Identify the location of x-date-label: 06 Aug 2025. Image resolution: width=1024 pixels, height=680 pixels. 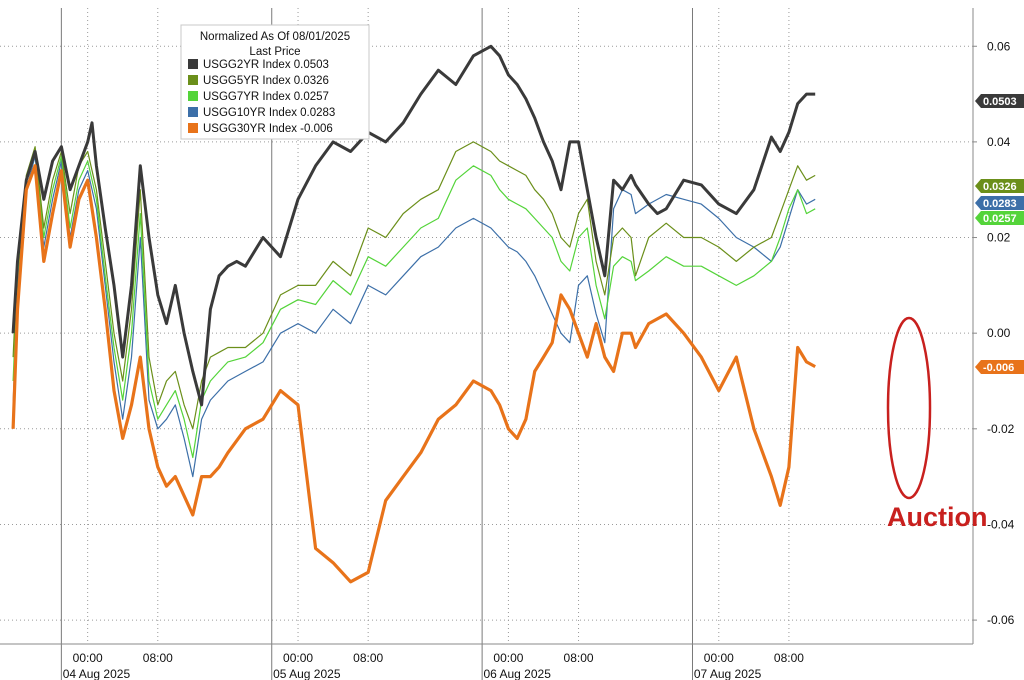
(517, 673).